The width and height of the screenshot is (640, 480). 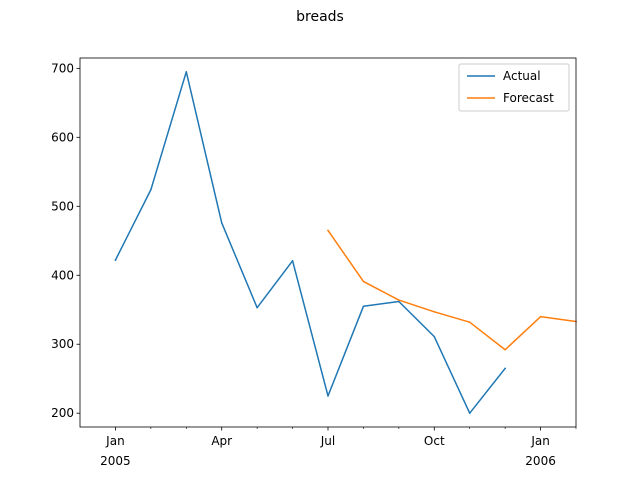 What do you see at coordinates (62, 137) in the screenshot?
I see `y-tick-label: 600` at bounding box center [62, 137].